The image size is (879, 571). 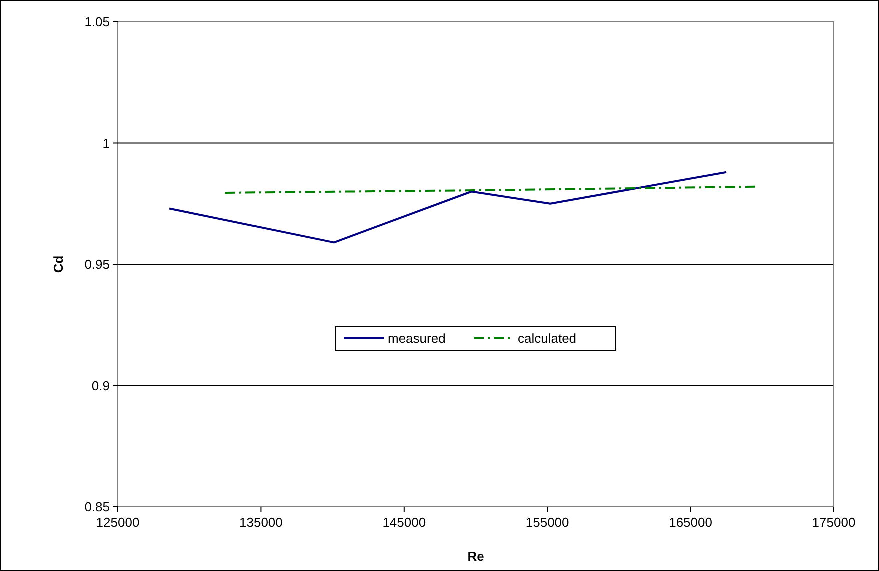 What do you see at coordinates (101, 386) in the screenshot?
I see `y-tick-label: 0.9` at bounding box center [101, 386].